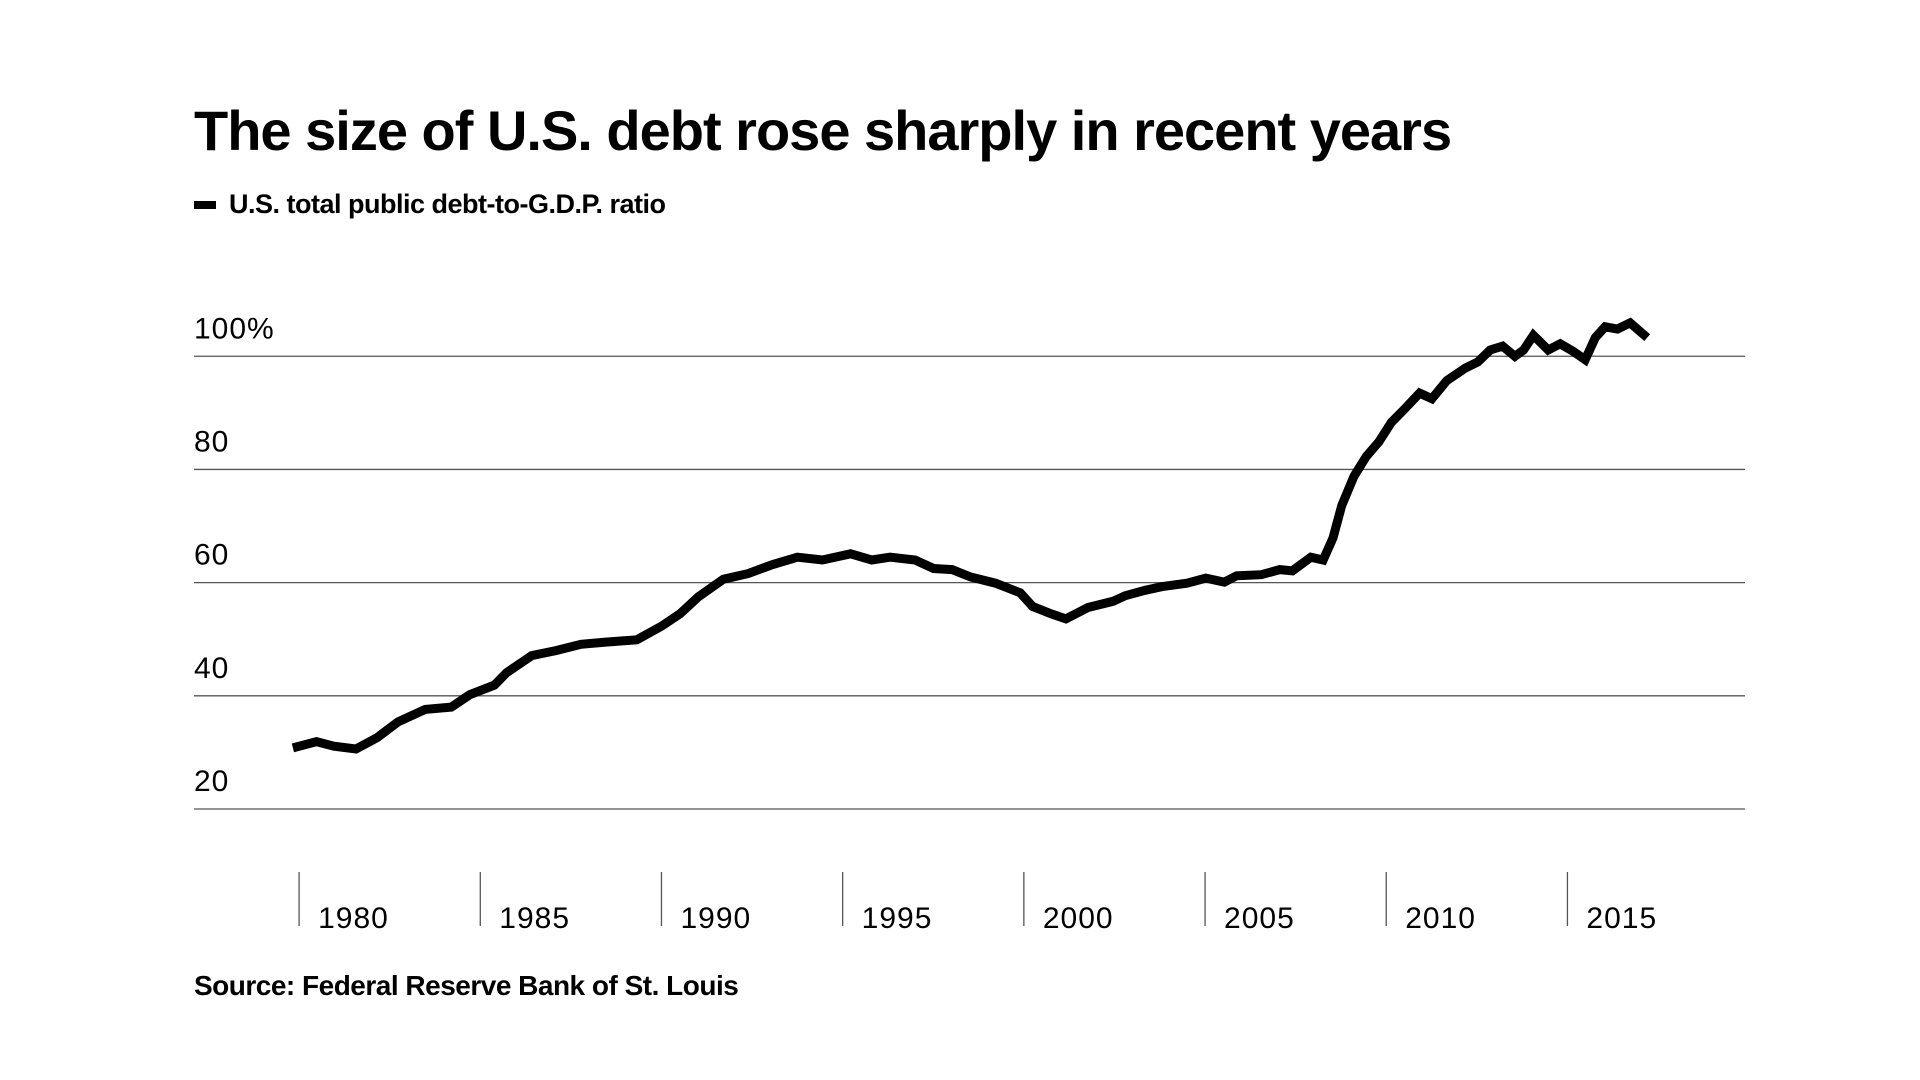  Describe the element at coordinates (1621, 918) in the screenshot. I see `x-tick-label: 2015` at that location.